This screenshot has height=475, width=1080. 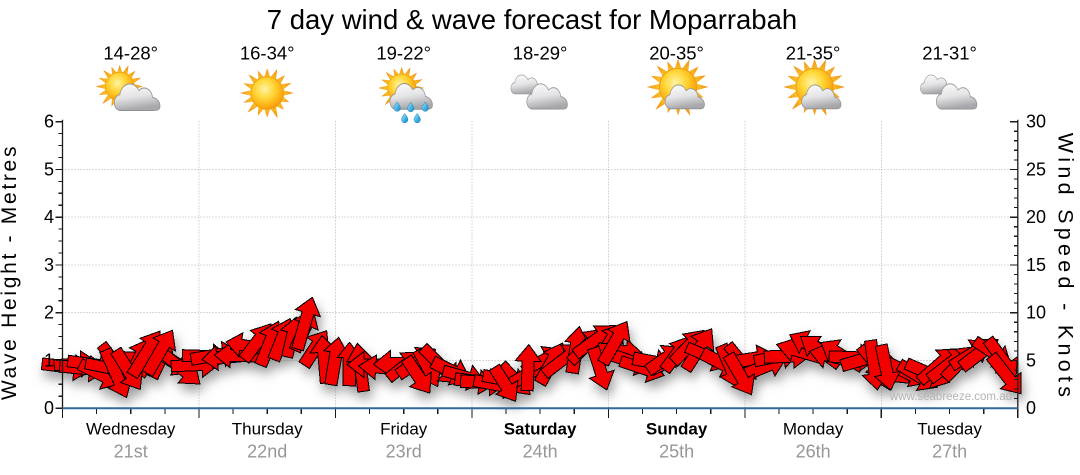 What do you see at coordinates (540, 53) in the screenshot?
I see `svg-text: 18-29°` at bounding box center [540, 53].